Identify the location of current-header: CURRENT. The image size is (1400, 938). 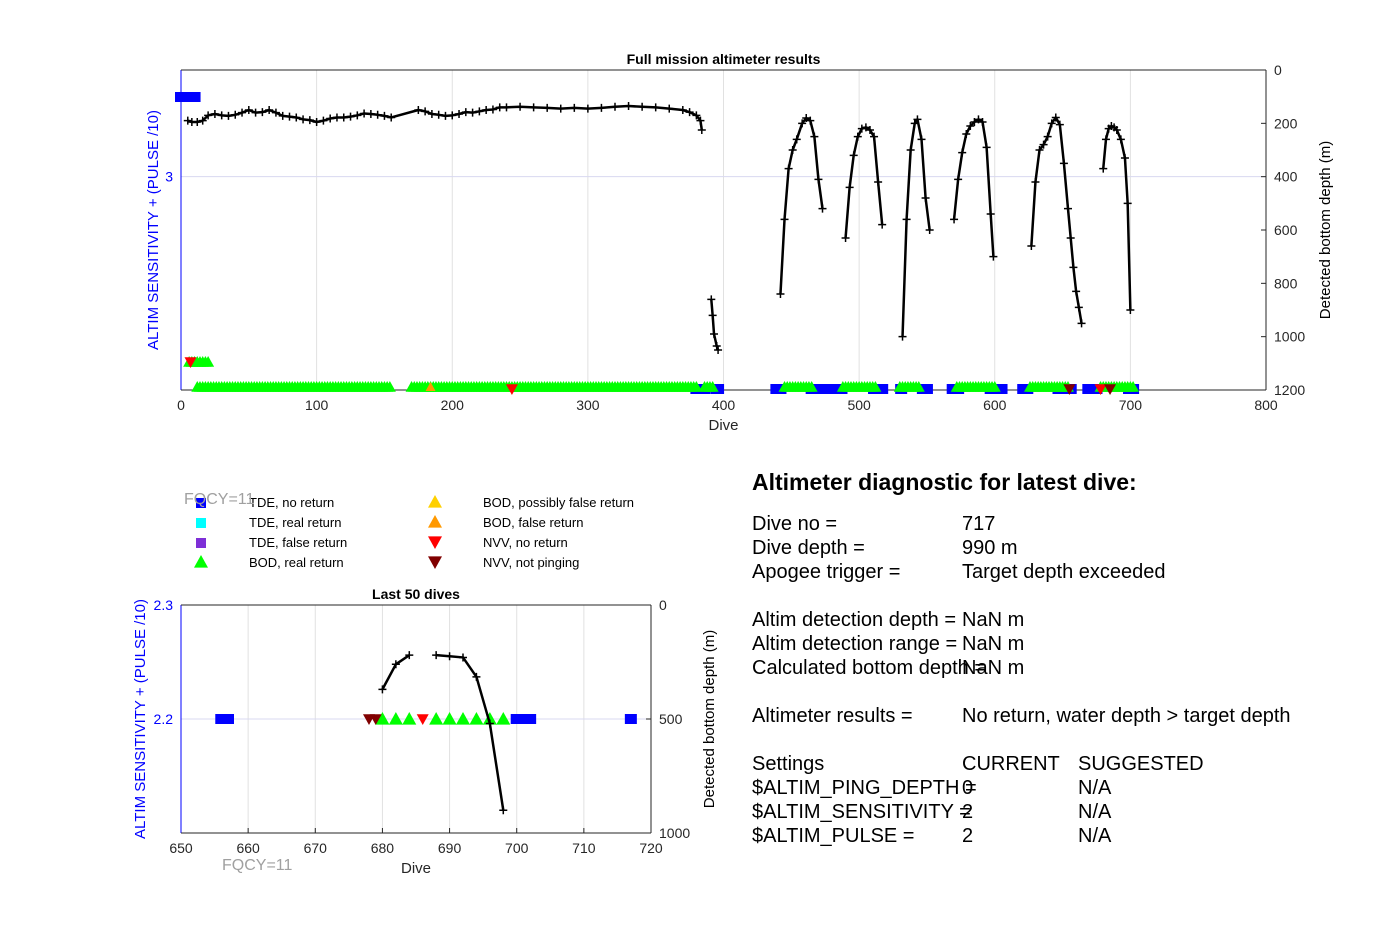
(1011, 764).